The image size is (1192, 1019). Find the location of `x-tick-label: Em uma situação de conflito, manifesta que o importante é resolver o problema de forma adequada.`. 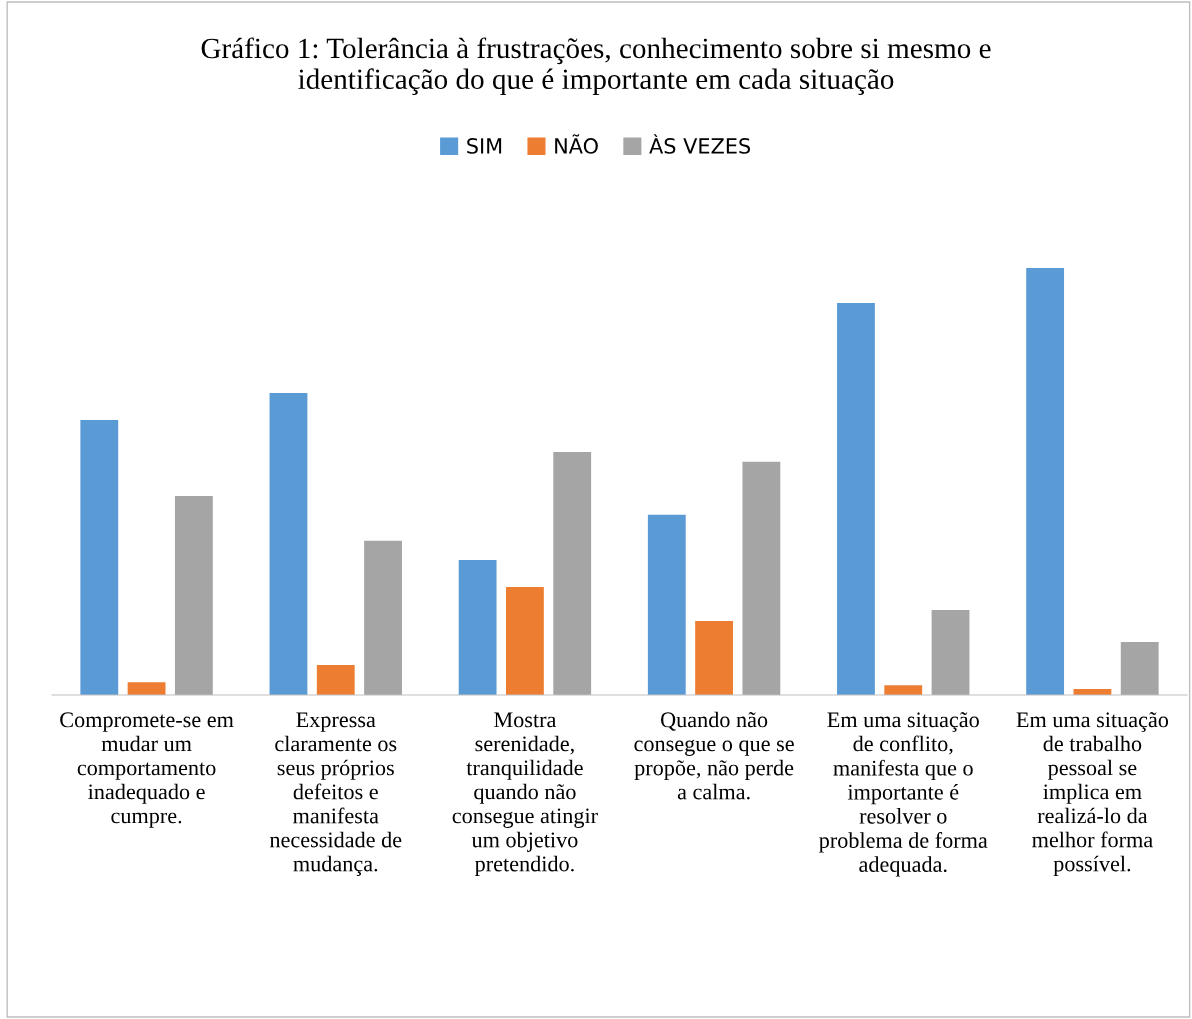

x-tick-label: Em uma situação de conflito, manifesta que o importante é resolver o problema de forma adequada. is located at coordinates (903, 794).